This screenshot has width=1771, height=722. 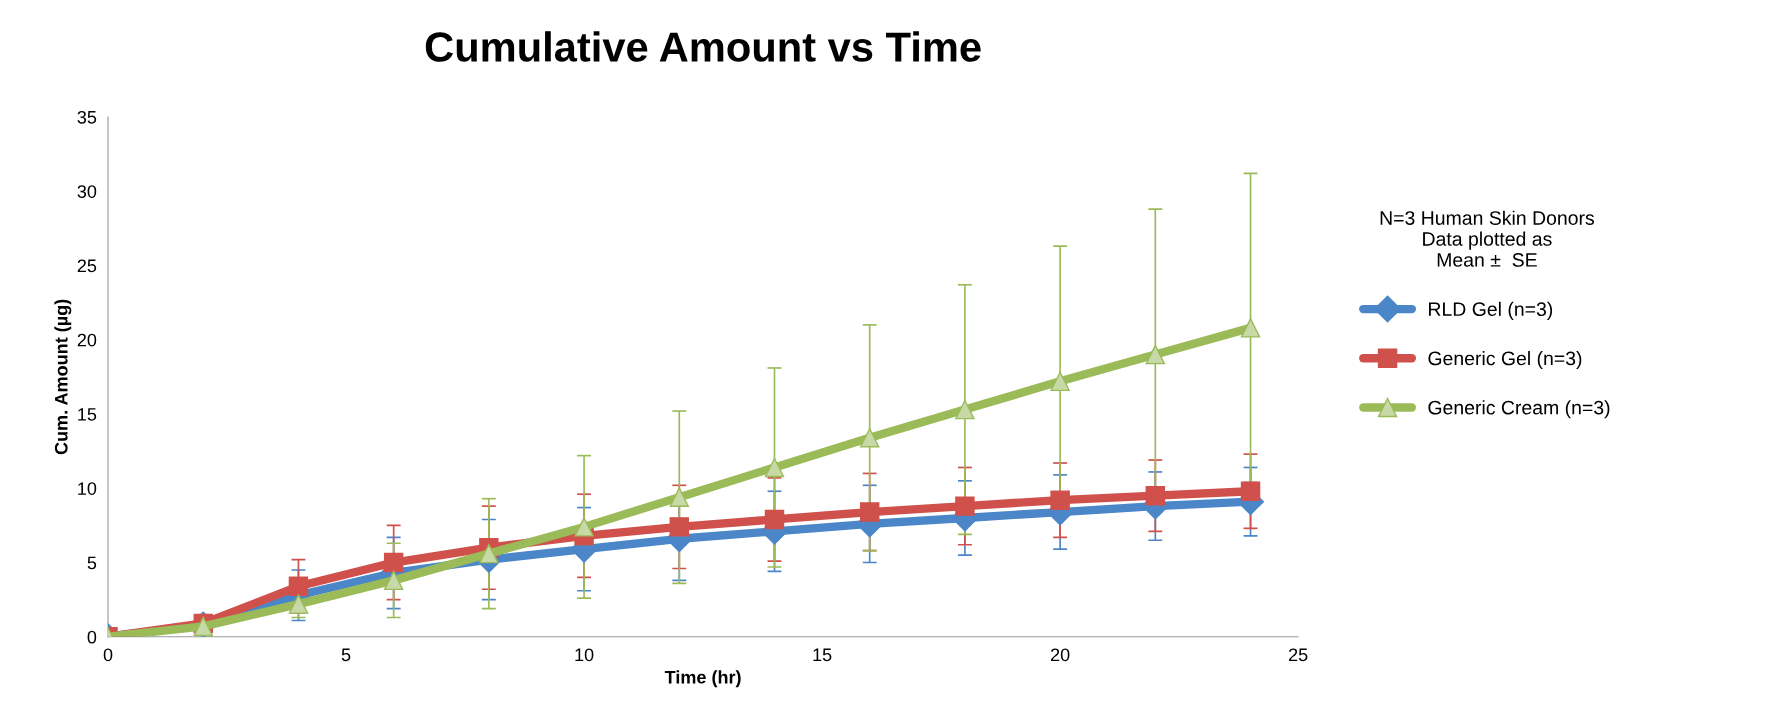 I want to click on legend-title: N=3 Human Skin Donors Data plotted as Mean ± SE, so click(x=1487, y=238).